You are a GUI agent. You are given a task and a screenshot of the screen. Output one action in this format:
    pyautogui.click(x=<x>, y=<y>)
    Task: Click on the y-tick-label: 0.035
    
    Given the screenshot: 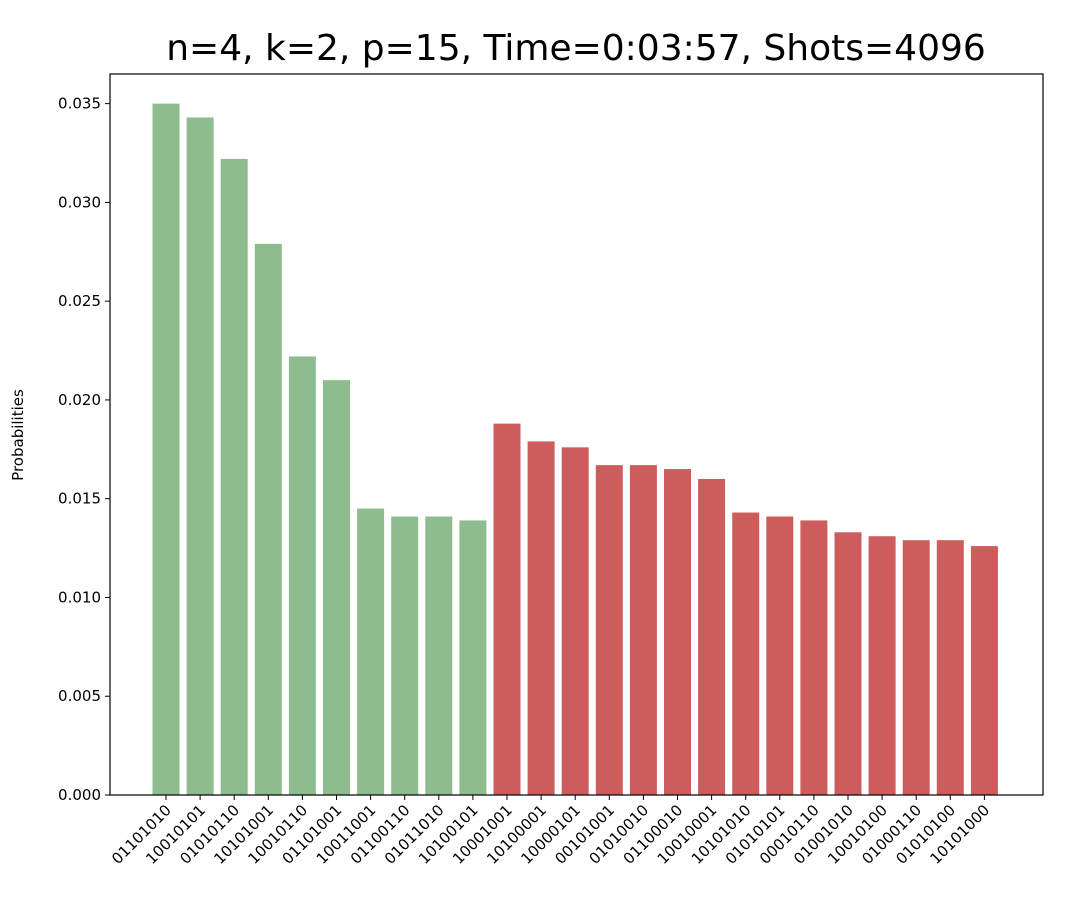 What is the action you would take?
    pyautogui.click(x=79, y=104)
    